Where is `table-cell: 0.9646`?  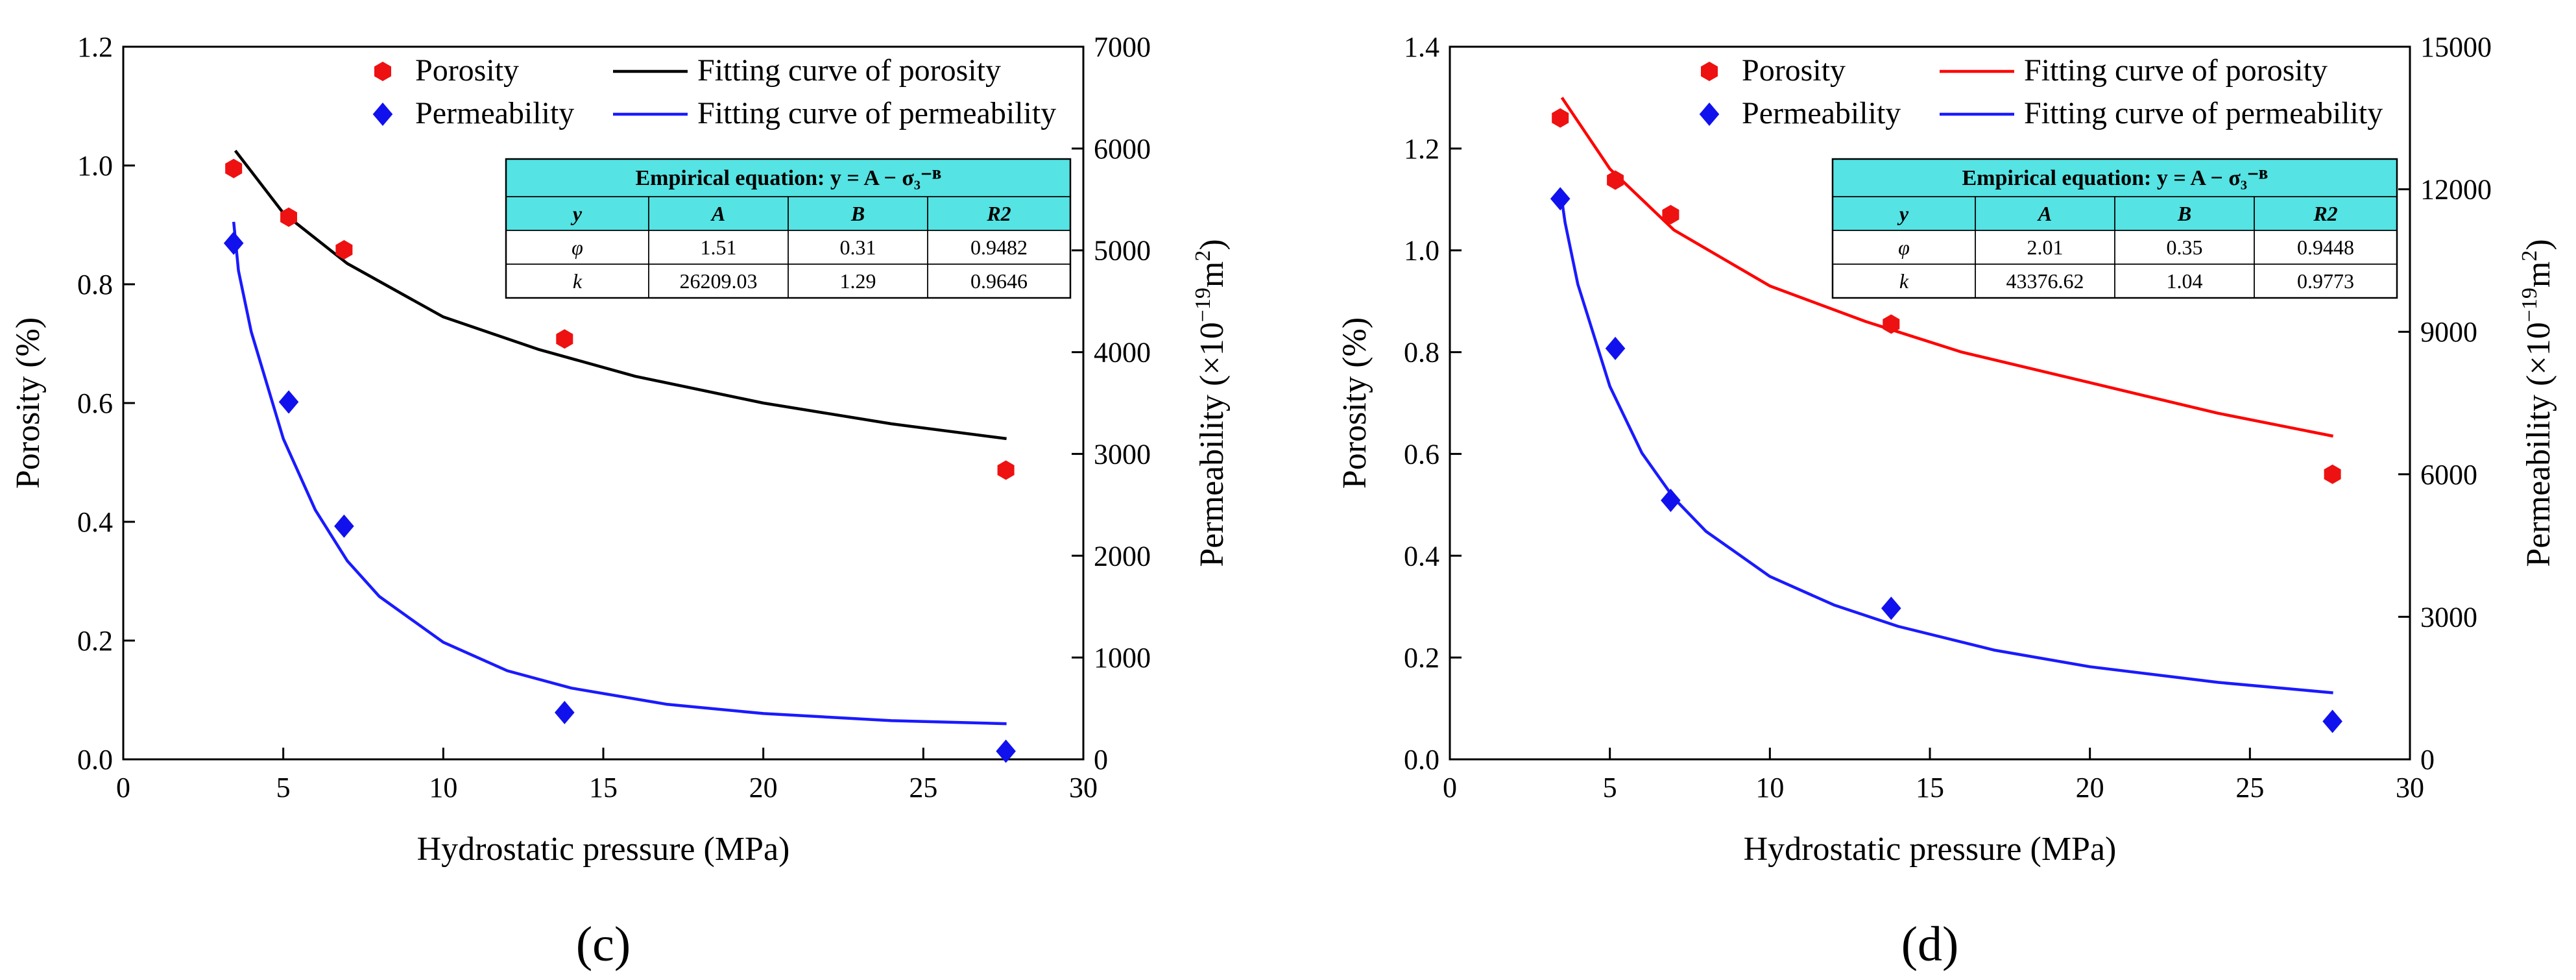 table-cell: 0.9646 is located at coordinates (999, 281).